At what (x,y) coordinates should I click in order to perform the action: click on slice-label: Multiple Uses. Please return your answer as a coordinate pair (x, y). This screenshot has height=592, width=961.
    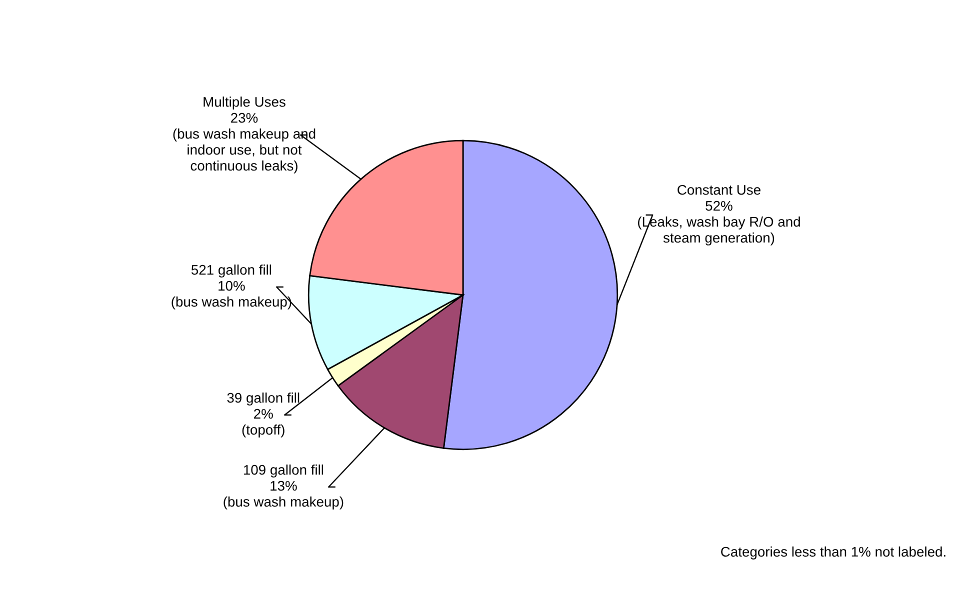
    Looking at the image, I should click on (245, 103).